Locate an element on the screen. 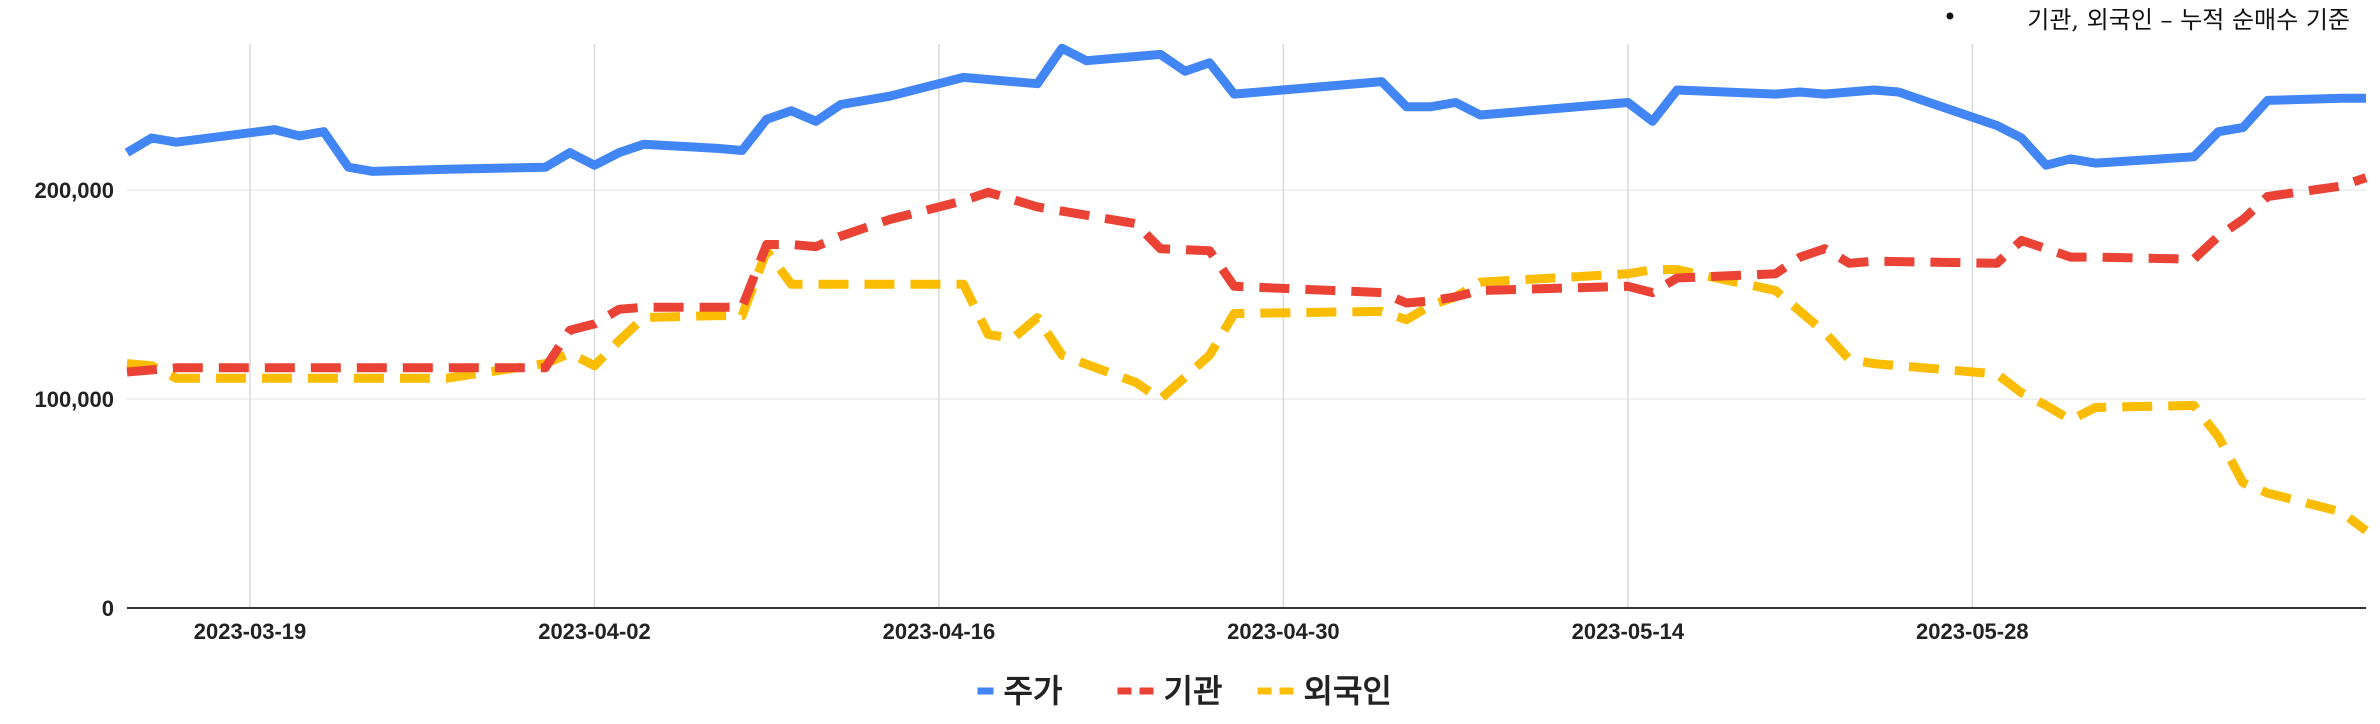 This screenshot has height=724, width=2380. legend-item-3: 외국인 is located at coordinates (1324, 691).